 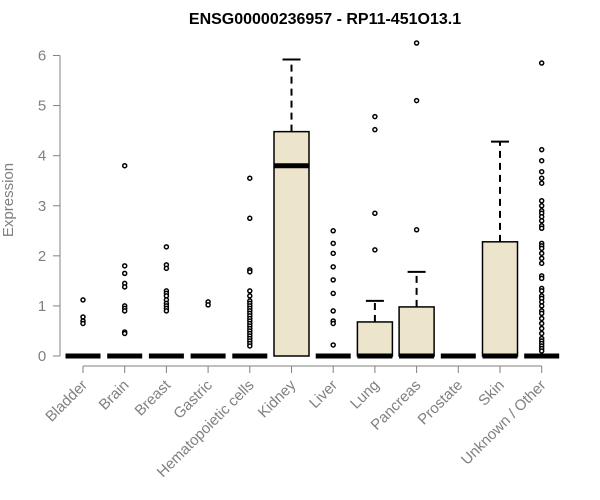 What do you see at coordinates (325, 19) in the screenshot?
I see `chart-title: ENSG00000236957 - RP11-451O13.1` at bounding box center [325, 19].